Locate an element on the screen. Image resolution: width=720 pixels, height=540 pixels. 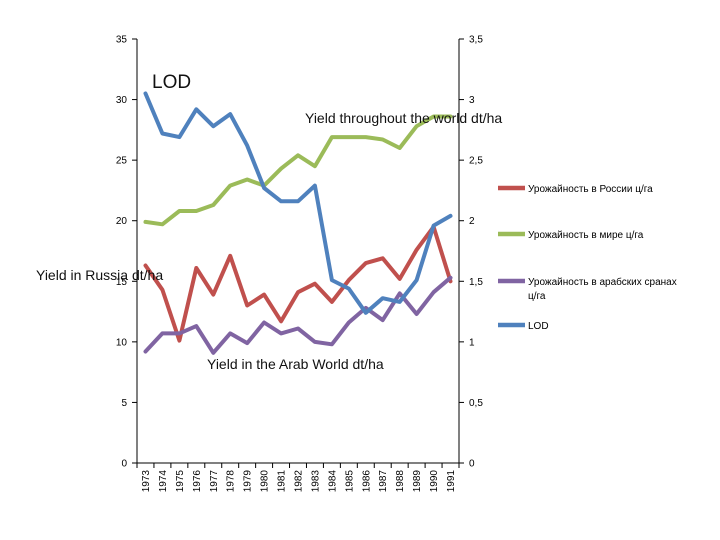
left-tick-label: 10 is located at coordinates (122, 342).